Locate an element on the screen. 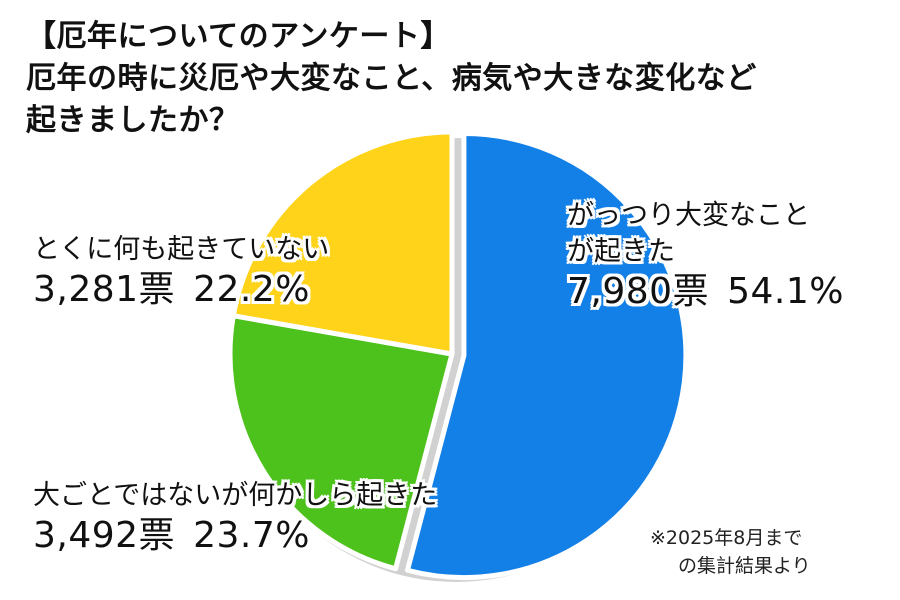 This screenshot has width=900, height=600. slice-label-nothing-happened: とくに何も起きていない 3,281票 22.2% is located at coordinates (181, 272).